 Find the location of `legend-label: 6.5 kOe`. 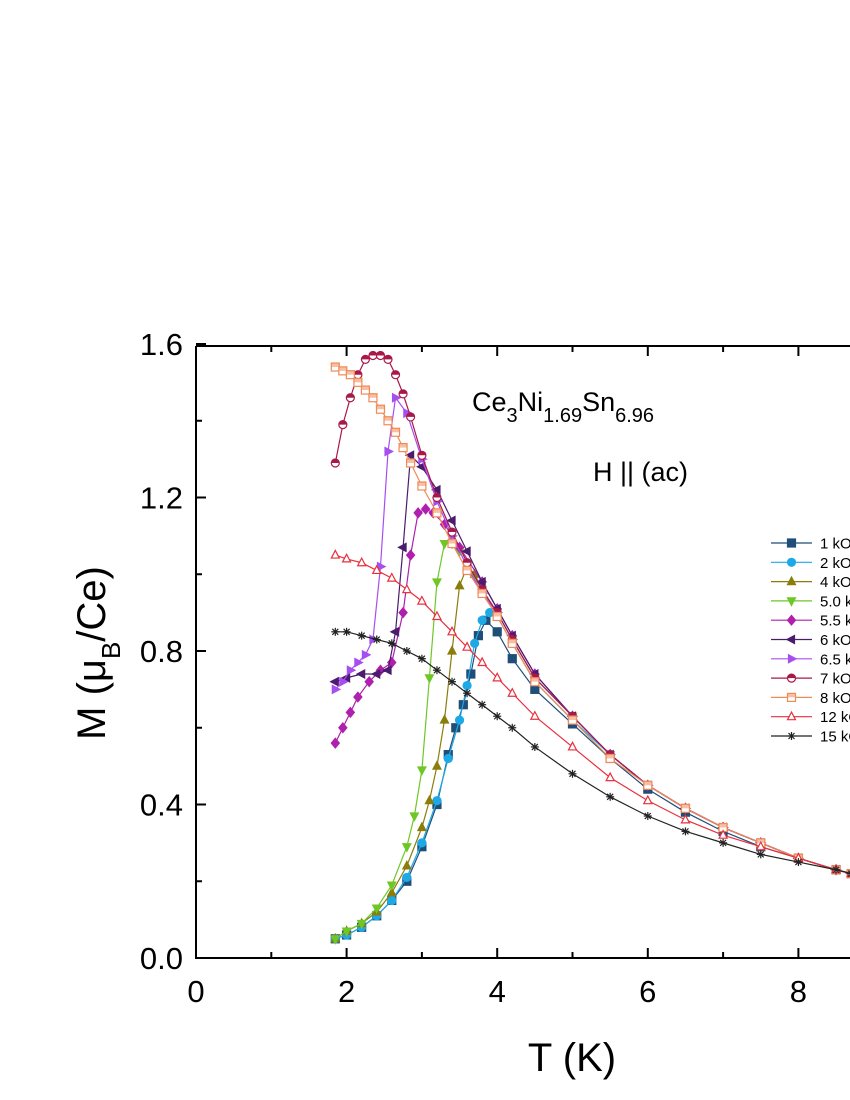

legend-label: 6.5 kOe is located at coordinates (835, 659).